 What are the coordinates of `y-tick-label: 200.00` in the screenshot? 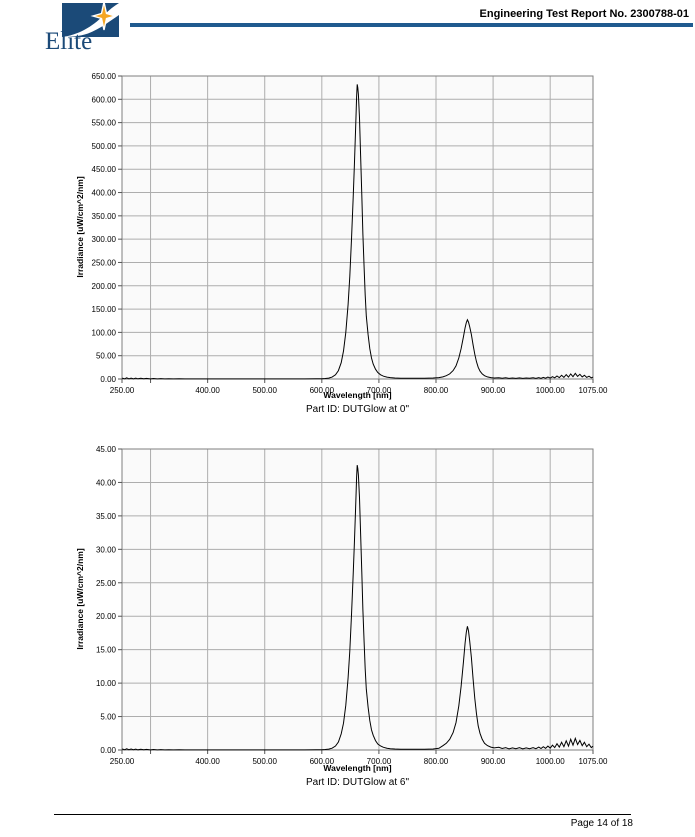 It's located at (104, 286).